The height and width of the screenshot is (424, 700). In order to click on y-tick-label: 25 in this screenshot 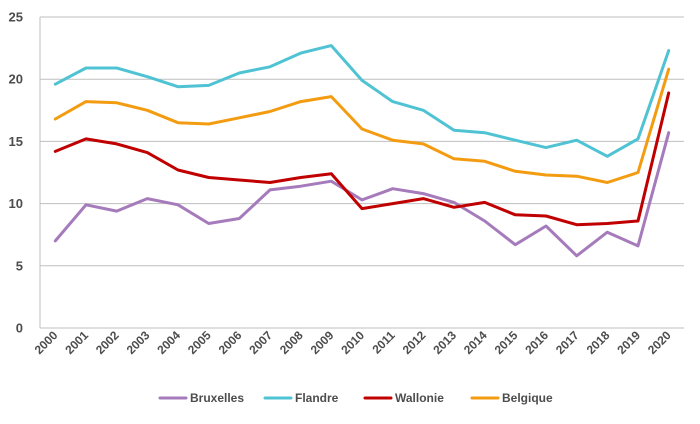, I will do `click(16, 17)`.